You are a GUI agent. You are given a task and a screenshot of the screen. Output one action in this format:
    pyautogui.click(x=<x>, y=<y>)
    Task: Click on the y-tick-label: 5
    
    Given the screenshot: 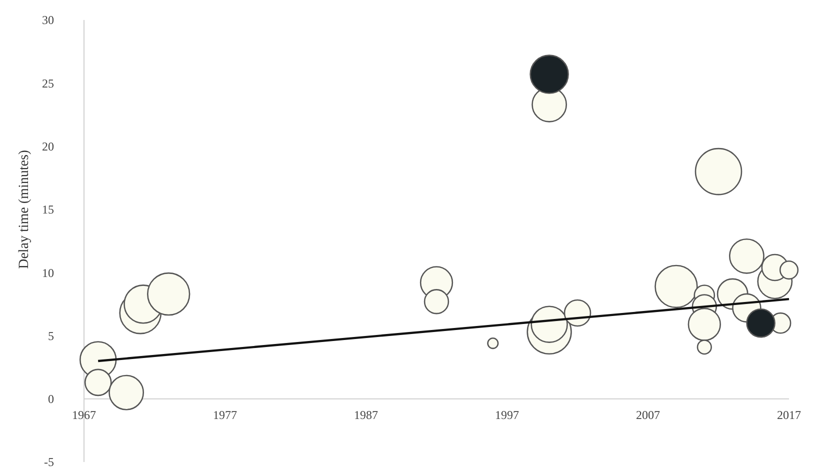 What is the action you would take?
    pyautogui.click(x=51, y=335)
    